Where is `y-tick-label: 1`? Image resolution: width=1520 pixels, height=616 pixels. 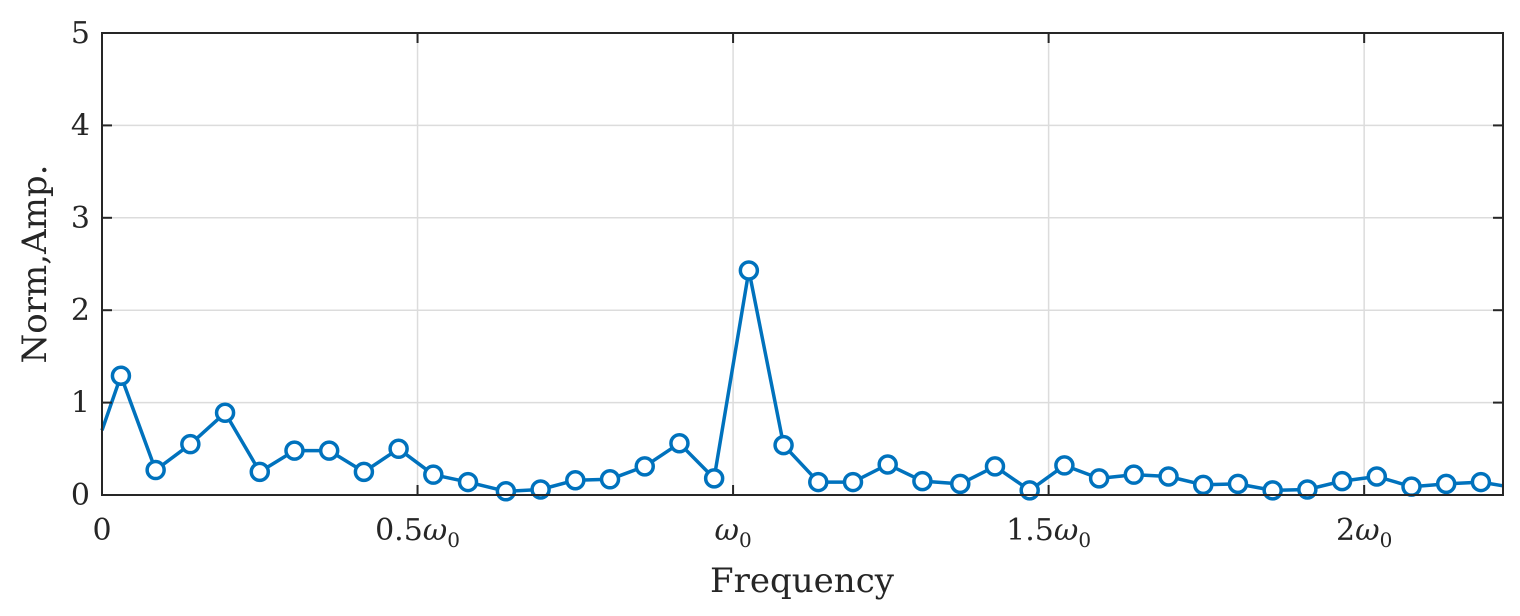 y-tick-label: 1 is located at coordinates (80, 403).